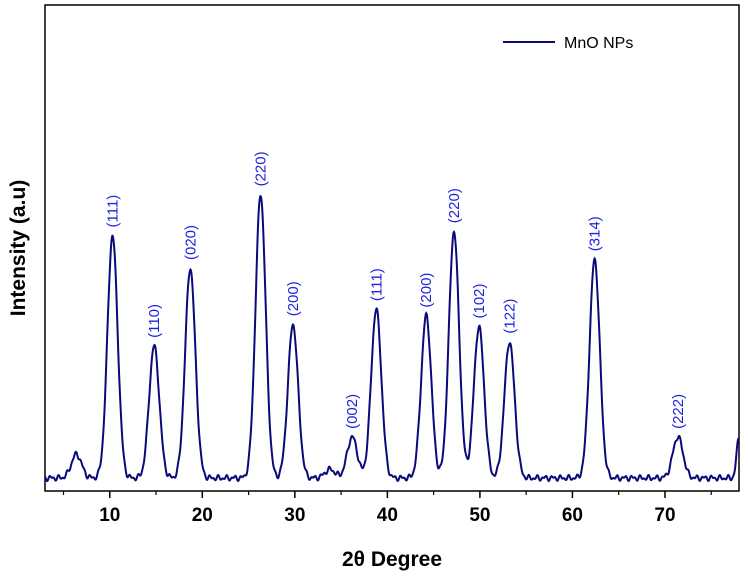  What do you see at coordinates (202, 515) in the screenshot?
I see `x-tick-label: 20` at bounding box center [202, 515].